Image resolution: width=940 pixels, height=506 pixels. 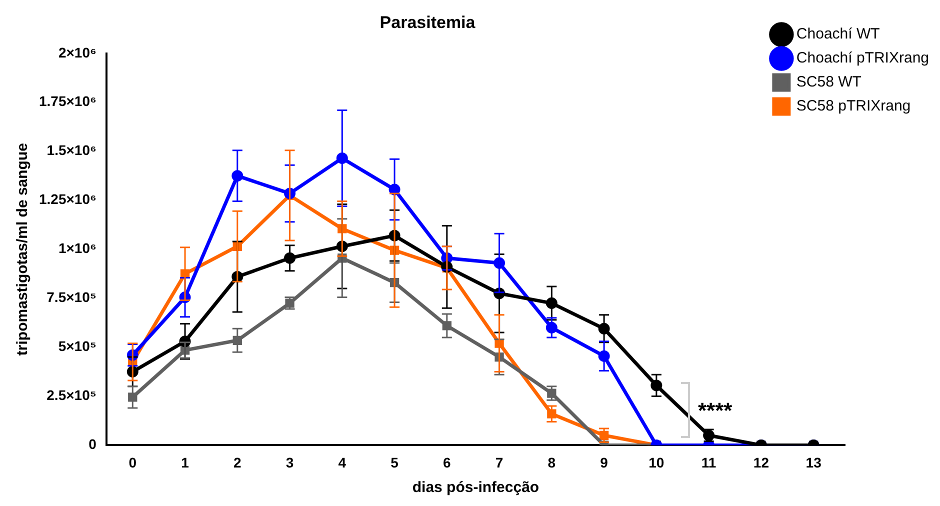 I want to click on chart-title: Parasitemia, so click(x=428, y=22).